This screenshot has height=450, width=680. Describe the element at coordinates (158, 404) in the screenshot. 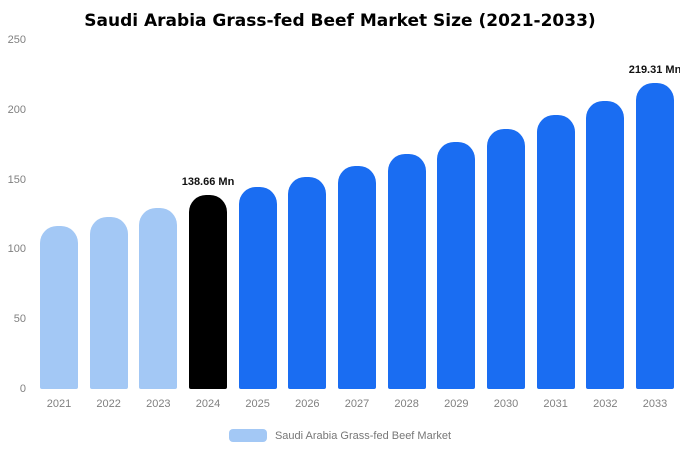

I see `x-tick-label: 2023` at that location.